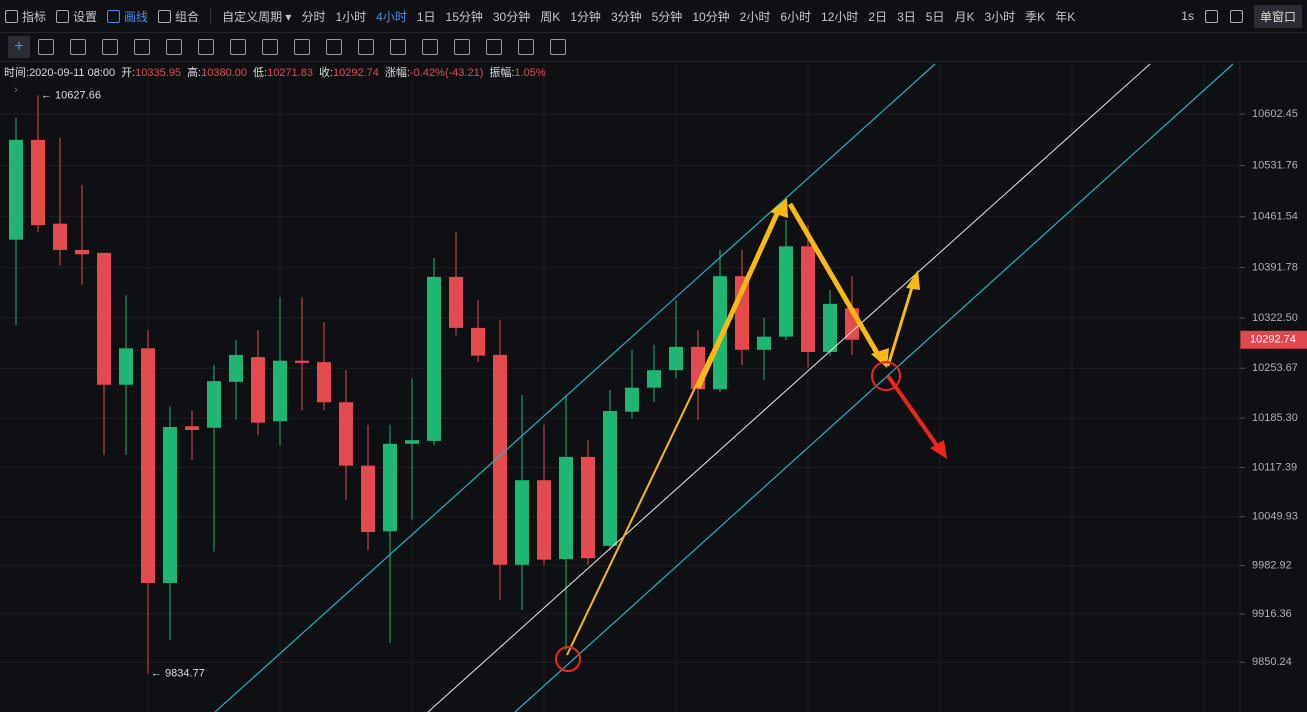 Image resolution: width=1307 pixels, height=712 pixels. I want to click on y-tick-label: 9916.36, so click(1272, 614).